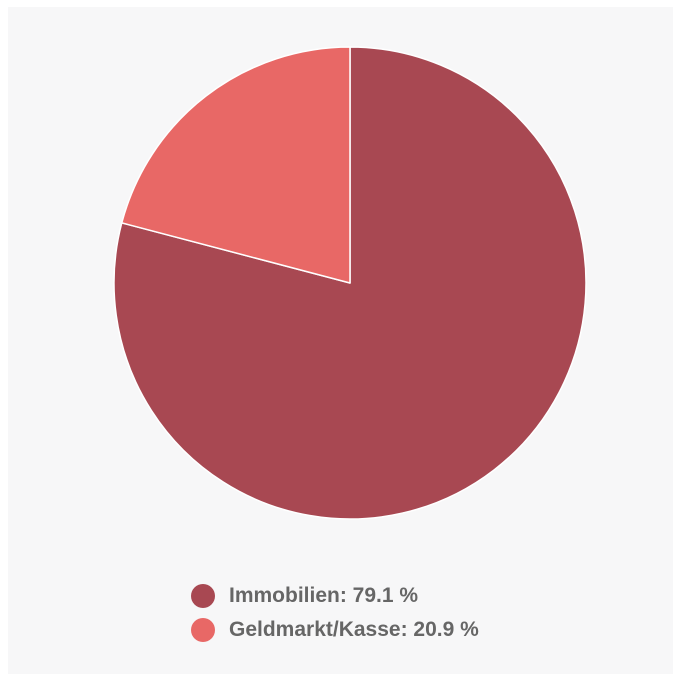 This screenshot has height=682, width=681. What do you see at coordinates (236, 165) in the screenshot?
I see `pie-slice-geldmarkt-kasse` at bounding box center [236, 165].